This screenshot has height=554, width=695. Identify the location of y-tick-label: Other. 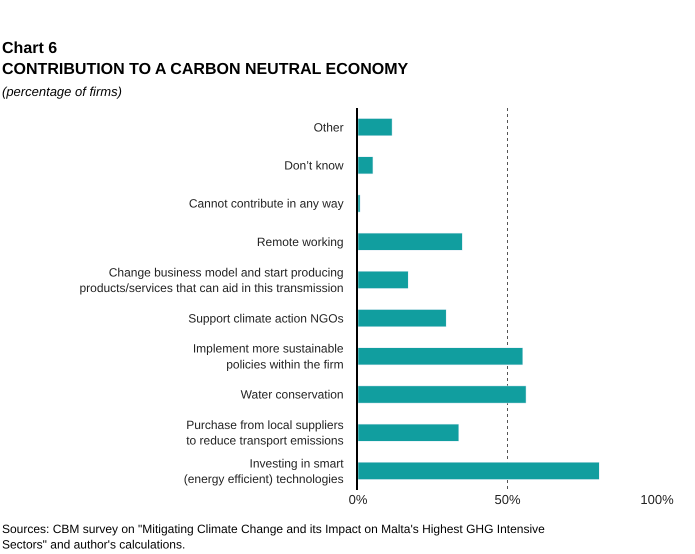
(329, 127).